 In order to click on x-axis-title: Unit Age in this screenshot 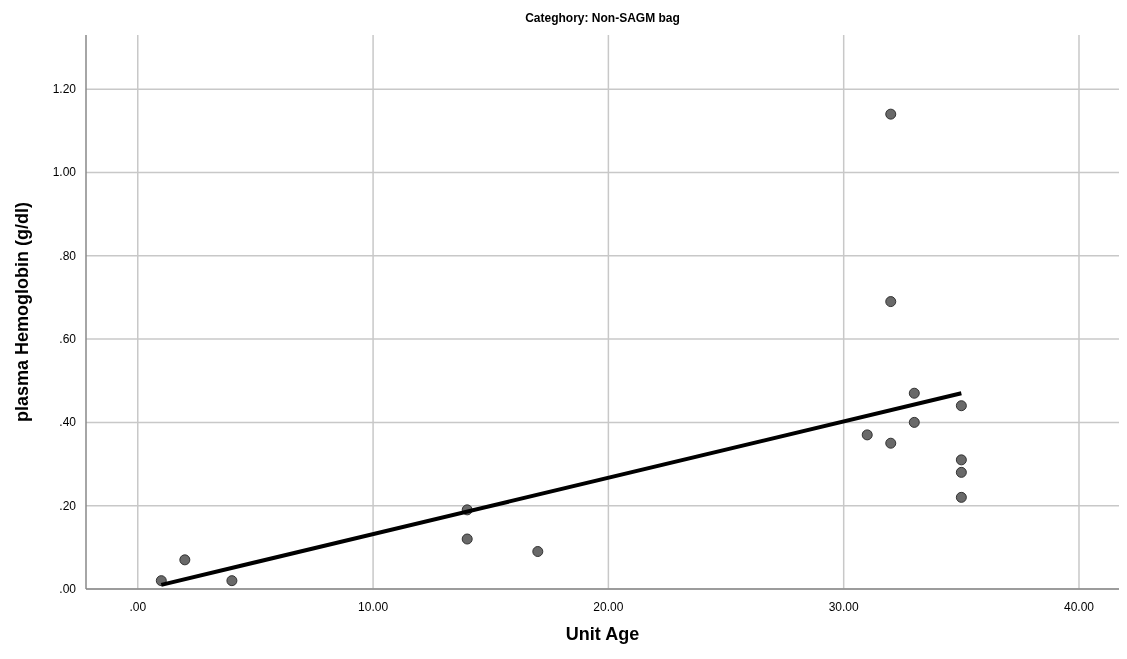, I will do `click(602, 634)`.